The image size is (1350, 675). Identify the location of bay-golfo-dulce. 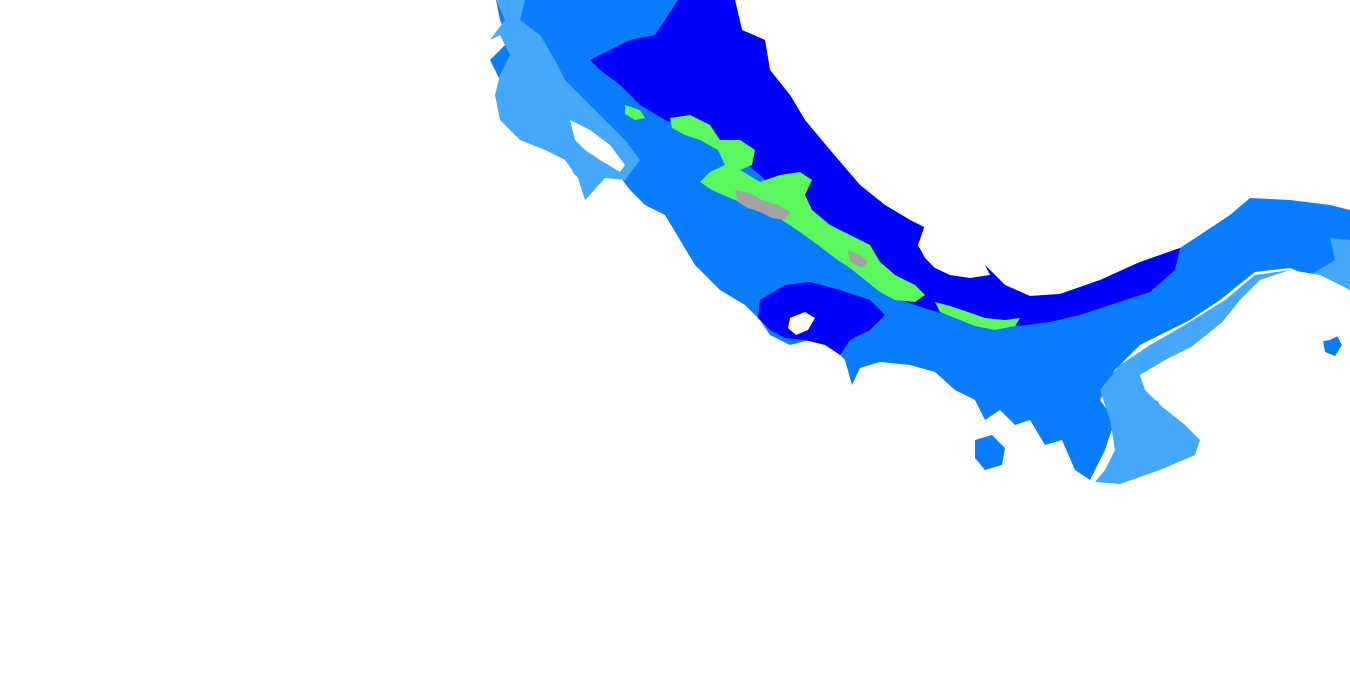
(801, 323).